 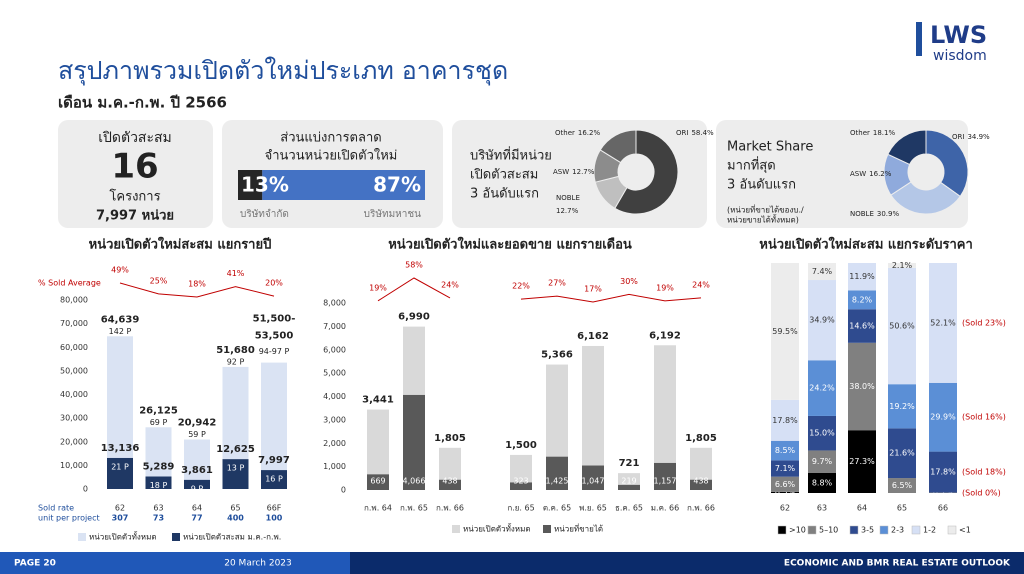 I want to click on footer-bar-left, so click(x=175, y=563).